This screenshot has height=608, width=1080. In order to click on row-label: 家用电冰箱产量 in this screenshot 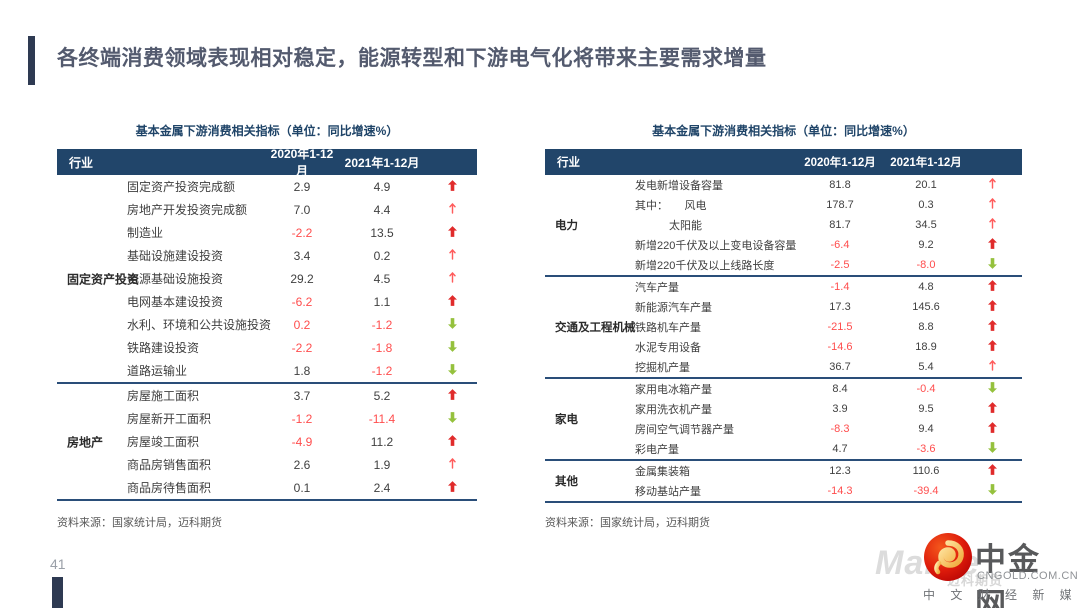, I will do `click(673, 390)`.